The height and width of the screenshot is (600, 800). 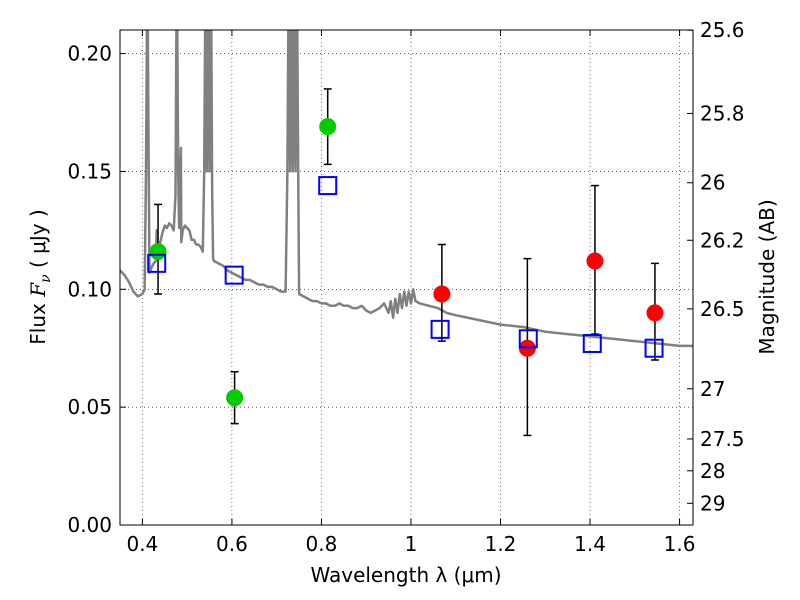 What do you see at coordinates (38, 241) in the screenshot?
I see `y-axis-label-unit: ( μJy )` at bounding box center [38, 241].